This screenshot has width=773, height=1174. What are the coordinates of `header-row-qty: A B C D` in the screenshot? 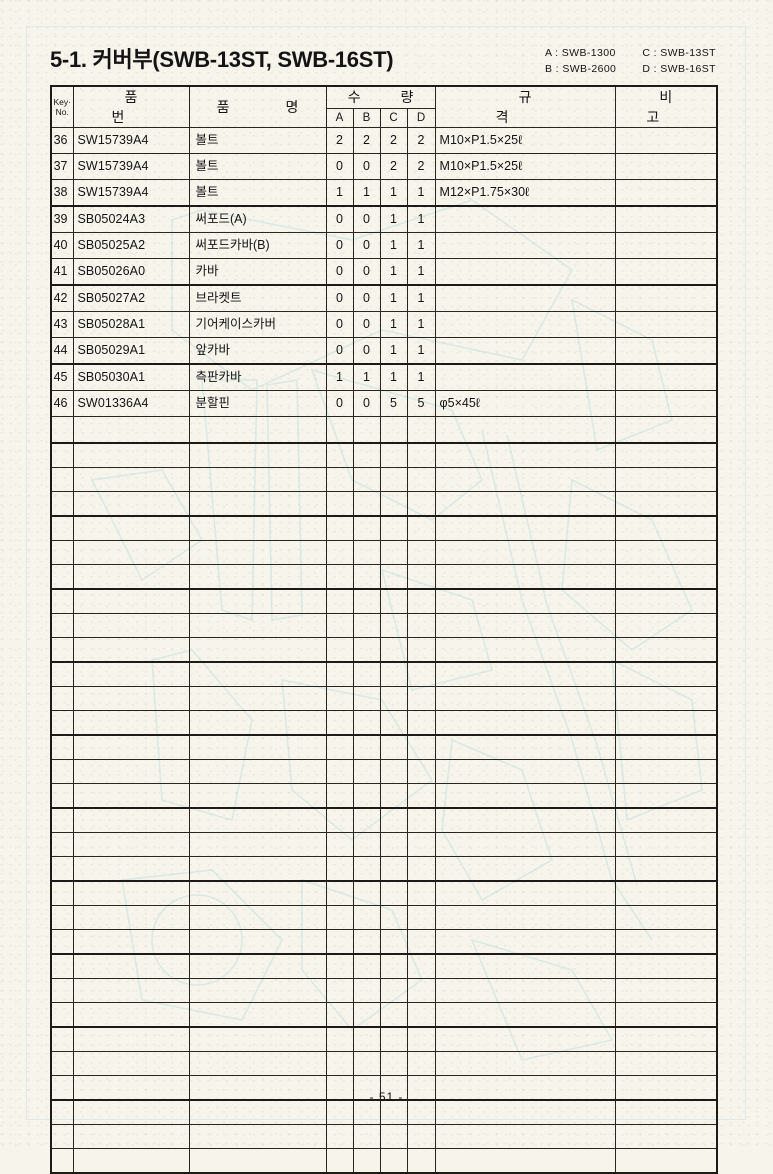 It's located at (384, 118).